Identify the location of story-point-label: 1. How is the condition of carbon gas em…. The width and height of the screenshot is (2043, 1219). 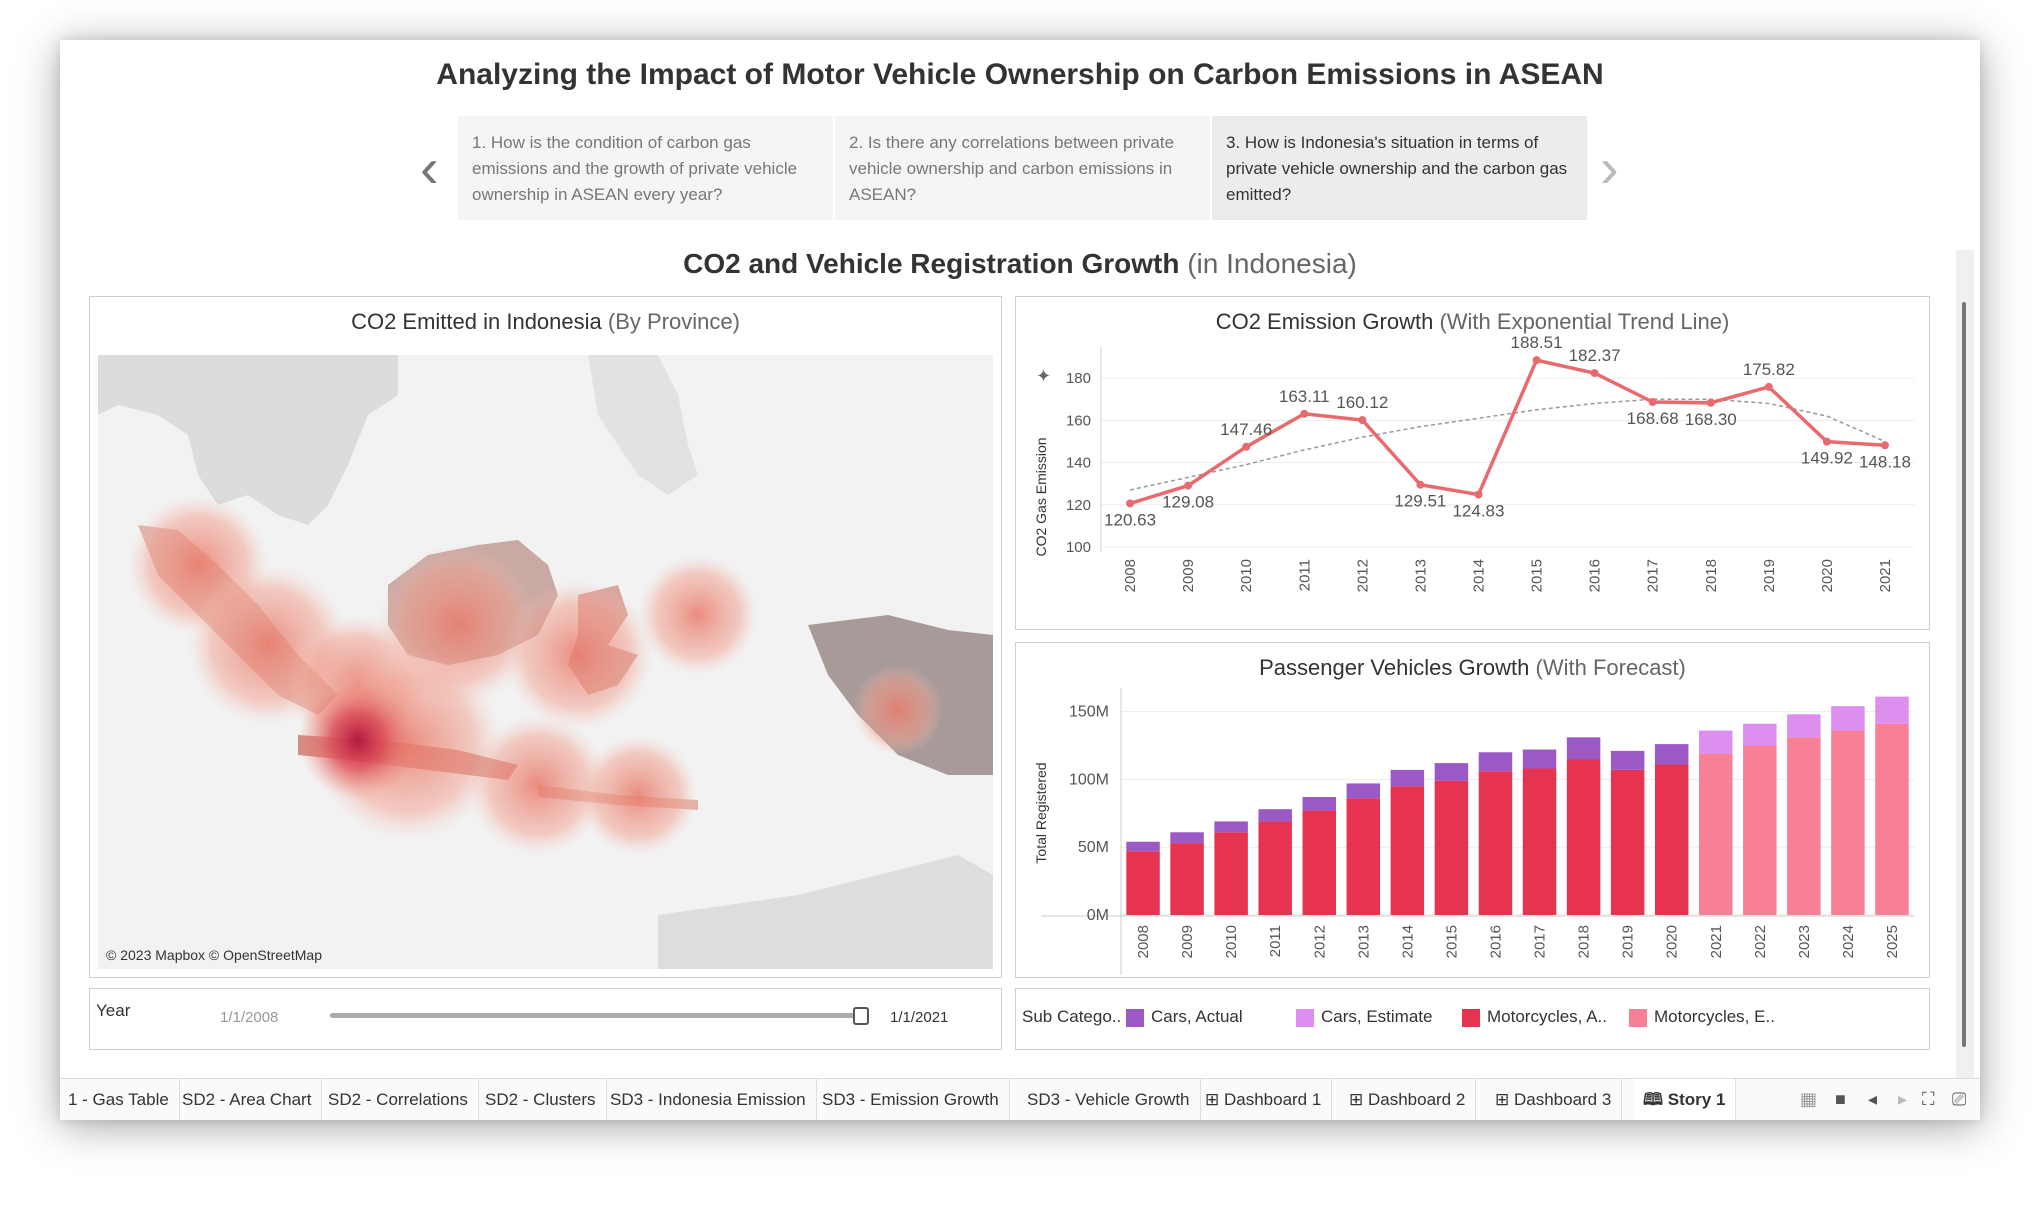
(635, 168).